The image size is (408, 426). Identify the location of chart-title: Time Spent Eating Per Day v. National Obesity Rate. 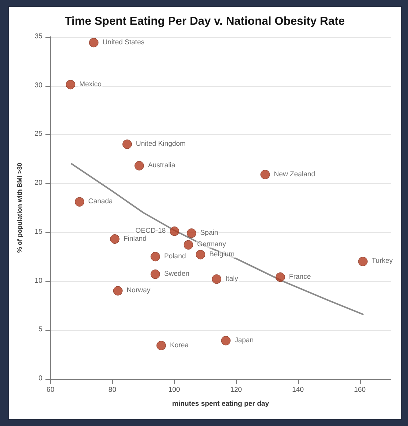
(205, 22).